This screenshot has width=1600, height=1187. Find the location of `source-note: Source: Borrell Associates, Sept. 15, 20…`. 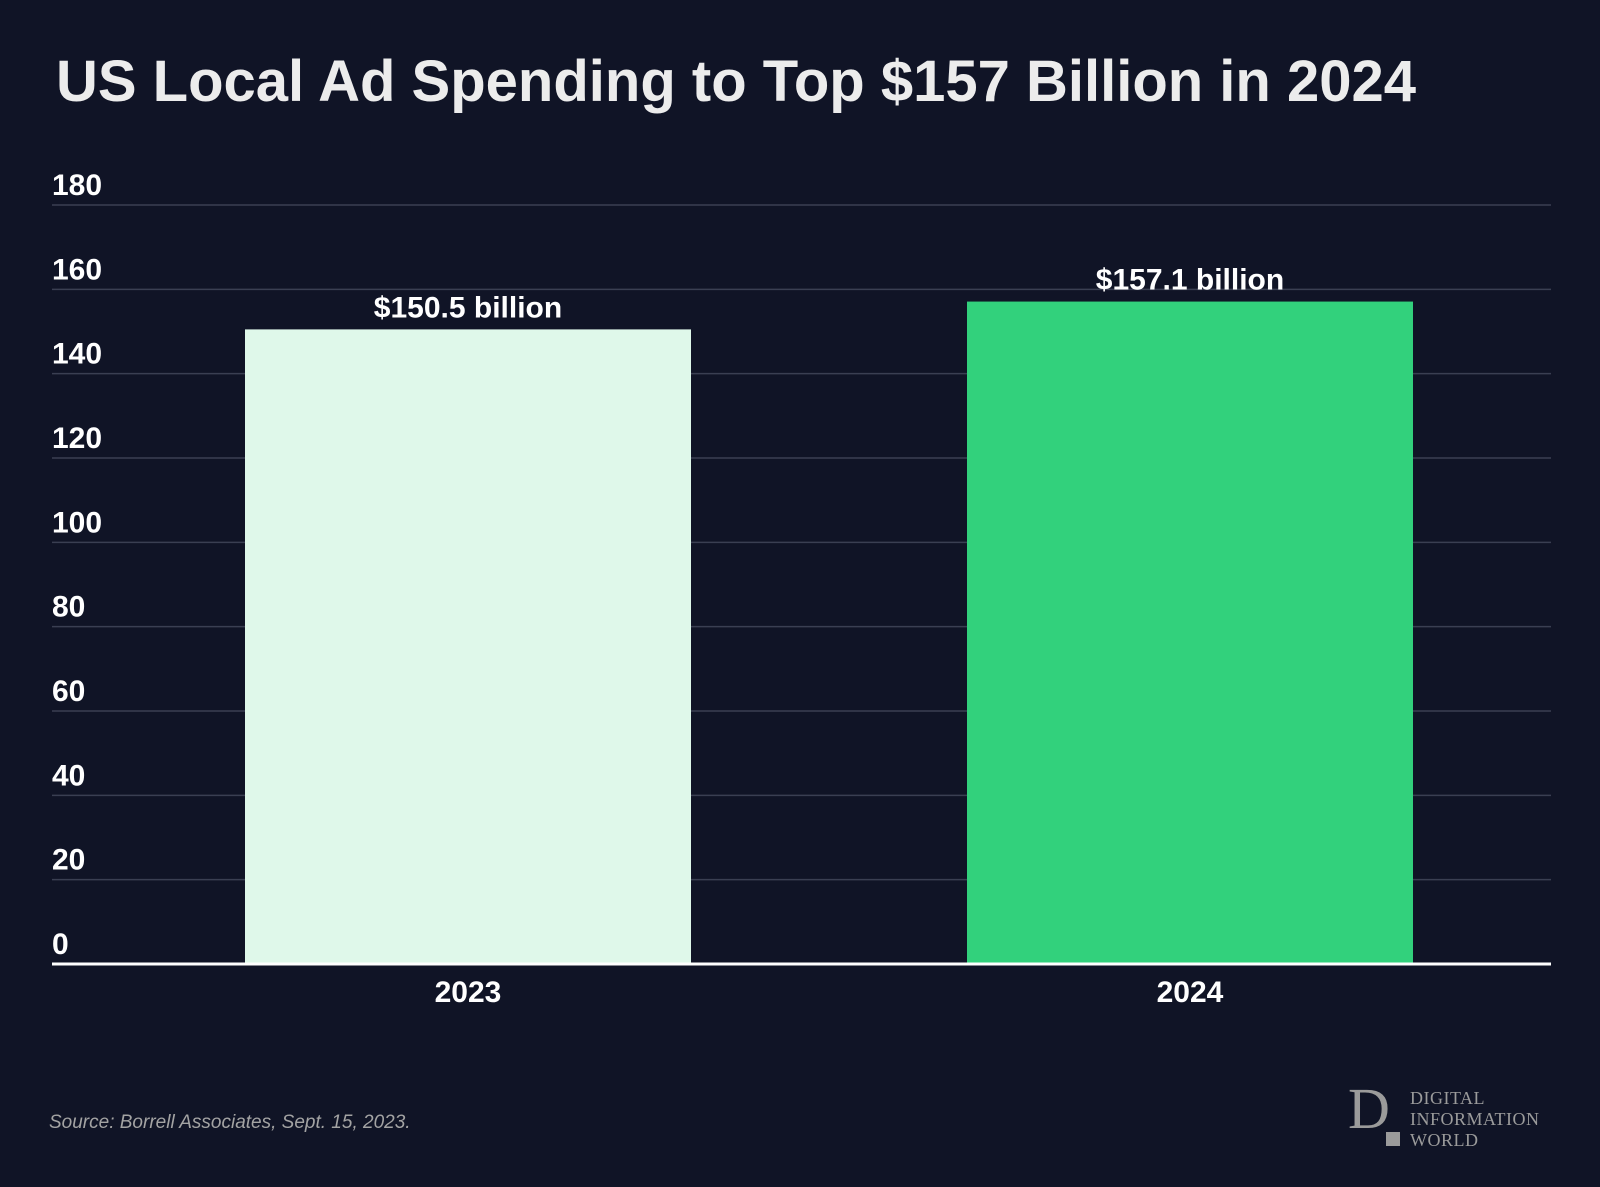

source-note: Source: Borrell Associates, Sept. 15, 20… is located at coordinates (230, 1122).